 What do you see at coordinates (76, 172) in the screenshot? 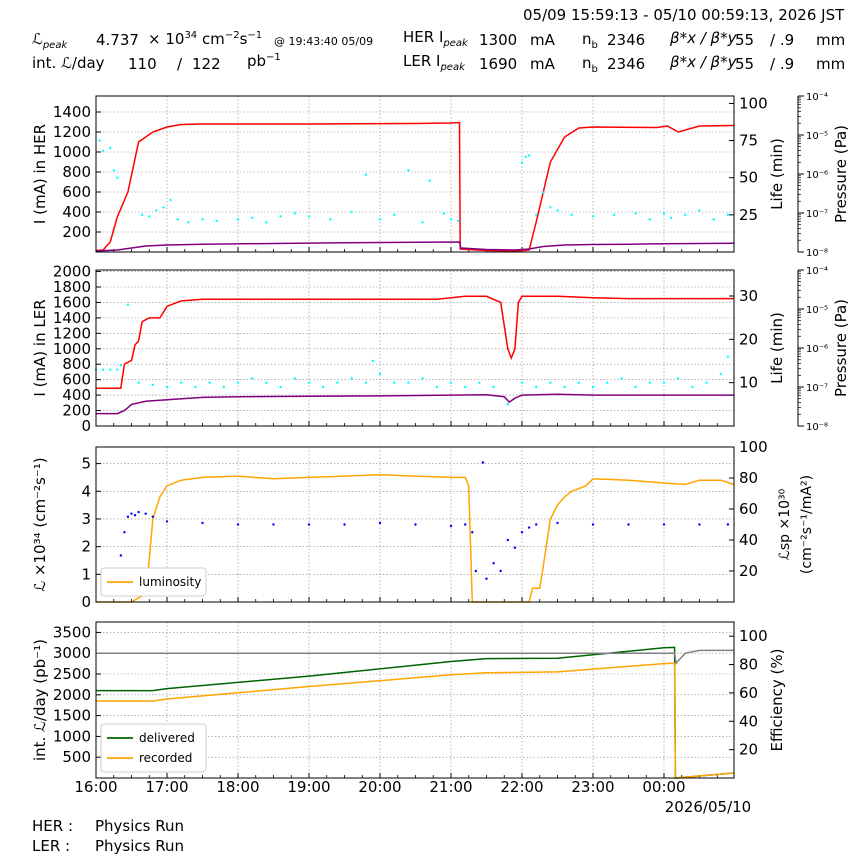
I see `y-tick-label: 800` at bounding box center [76, 172].